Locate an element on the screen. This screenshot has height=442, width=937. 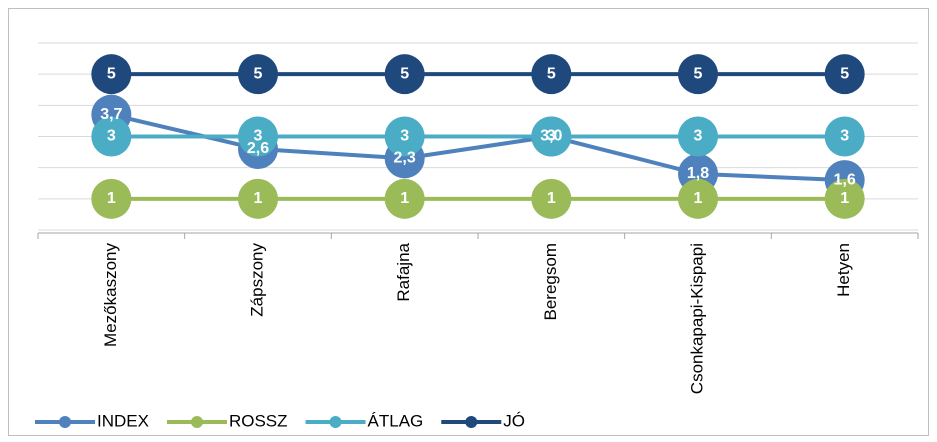
x-tick-label: Zápszony is located at coordinates (256, 280).